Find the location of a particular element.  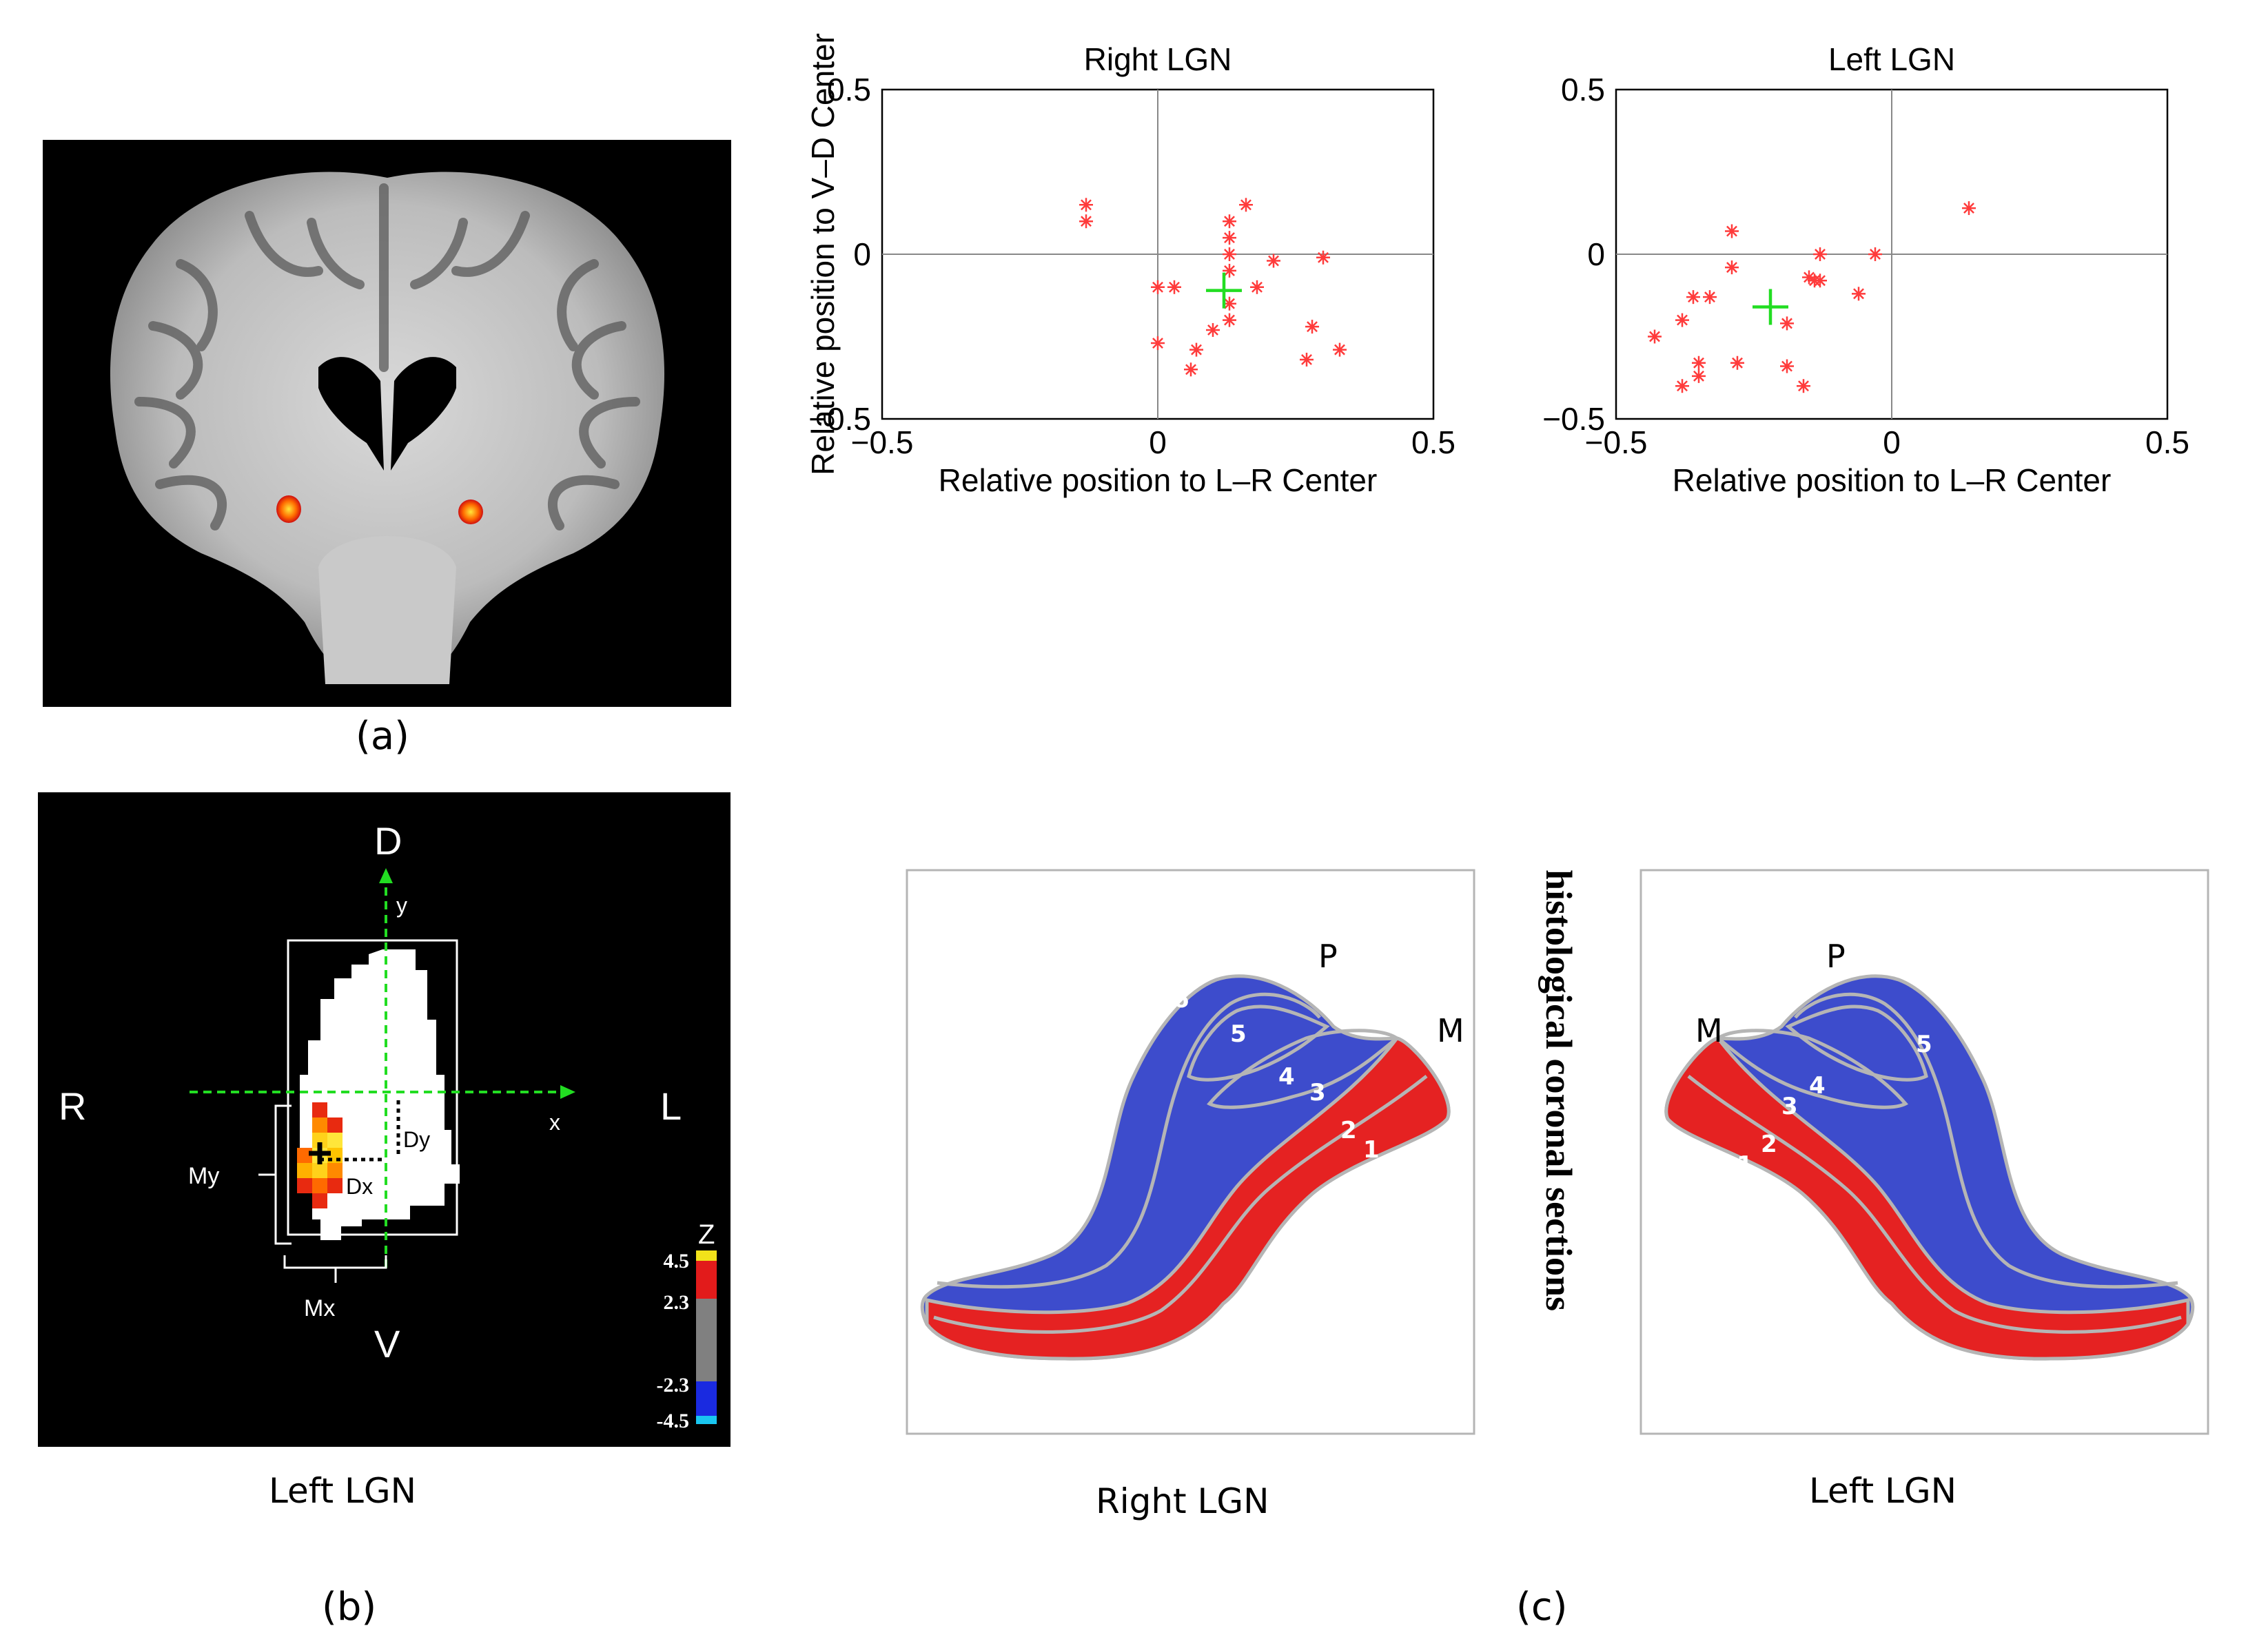

dx-label: Dx is located at coordinates (359, 1186).